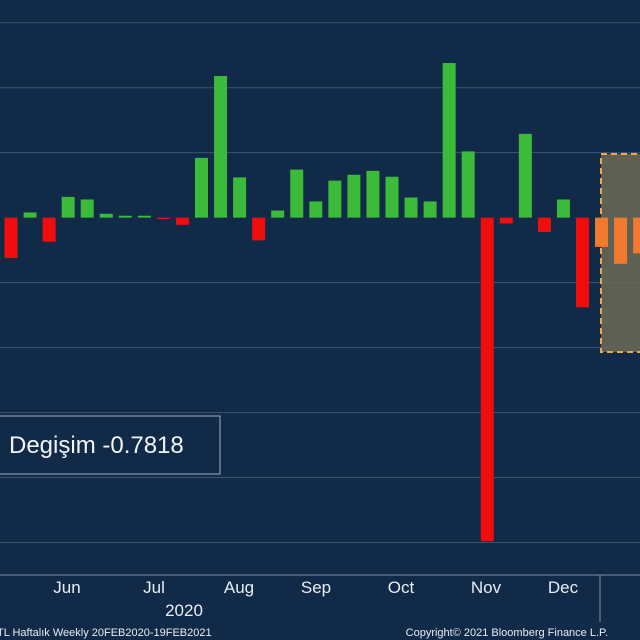  What do you see at coordinates (154, 587) in the screenshot?
I see `month-label: Jul` at bounding box center [154, 587].